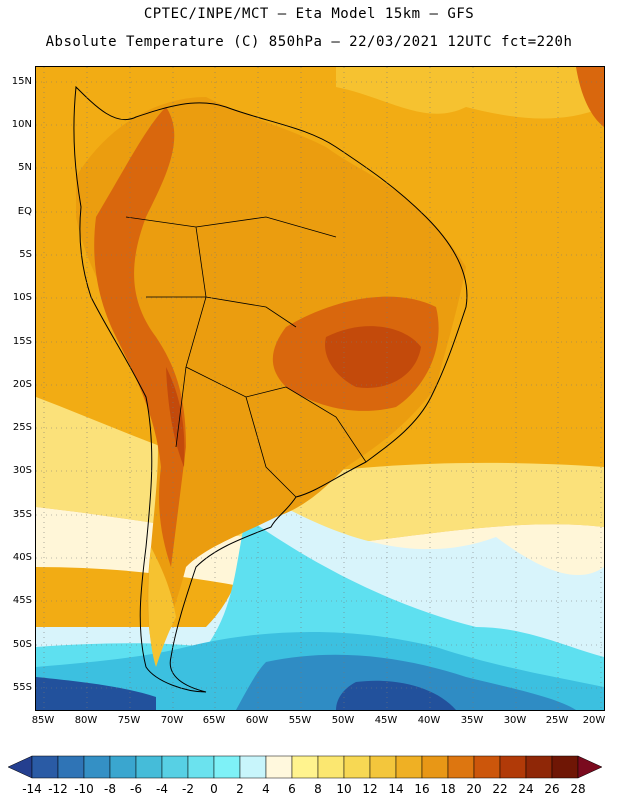  Describe the element at coordinates (96, 693) in the screenshot. I see `field-coldest` at that location.